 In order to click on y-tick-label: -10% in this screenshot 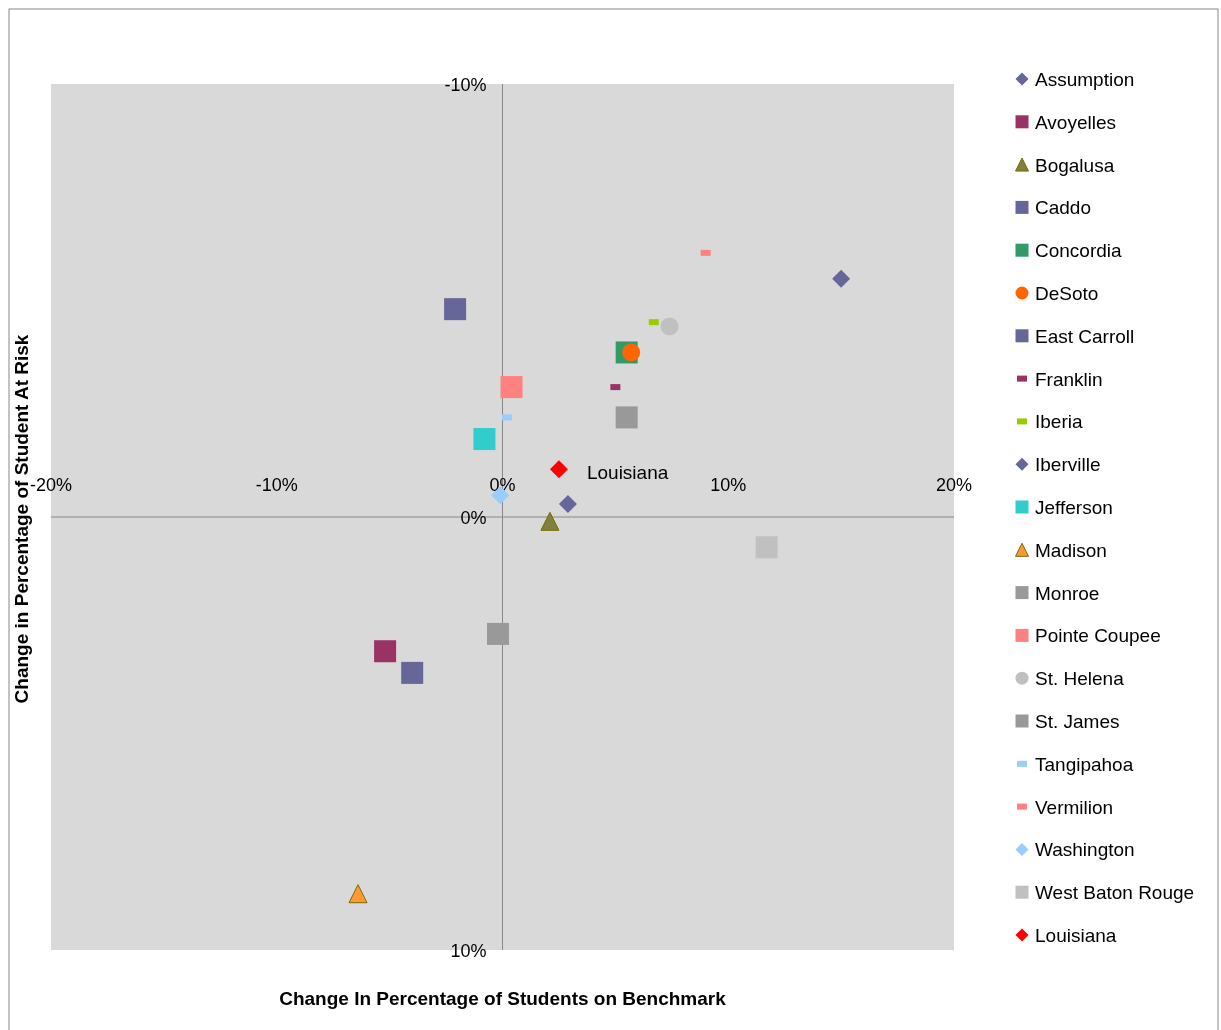, I will do `click(465, 85)`.